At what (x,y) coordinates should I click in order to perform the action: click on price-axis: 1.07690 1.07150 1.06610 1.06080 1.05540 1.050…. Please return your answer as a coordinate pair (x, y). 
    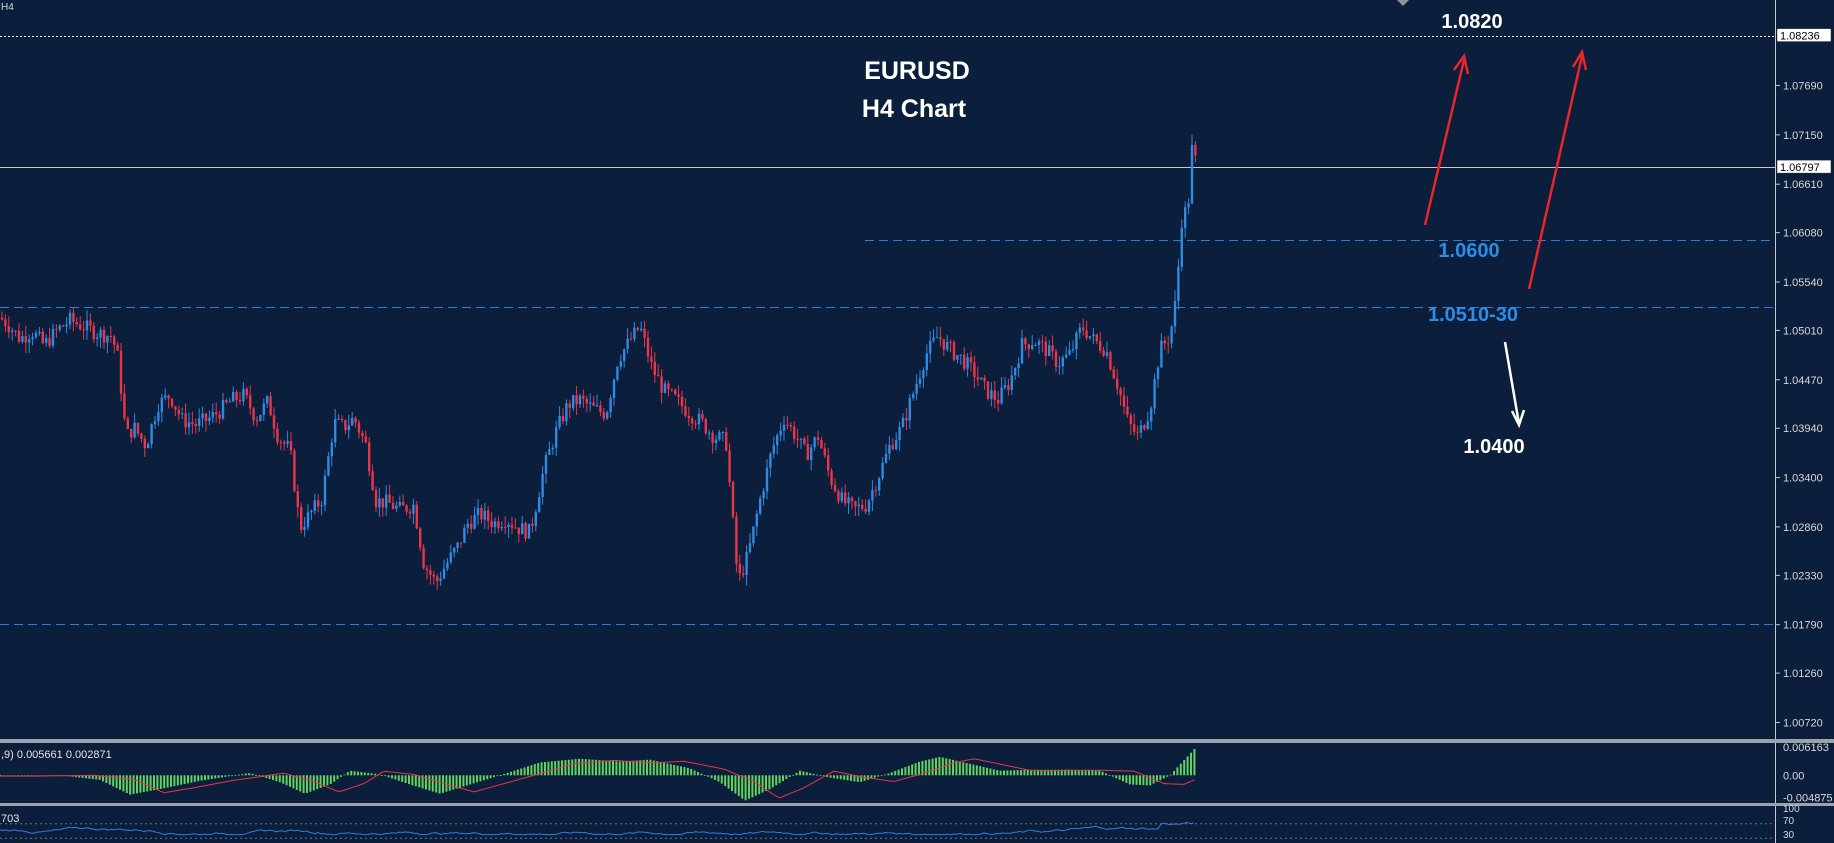
    Looking at the image, I should click on (1804, 434).